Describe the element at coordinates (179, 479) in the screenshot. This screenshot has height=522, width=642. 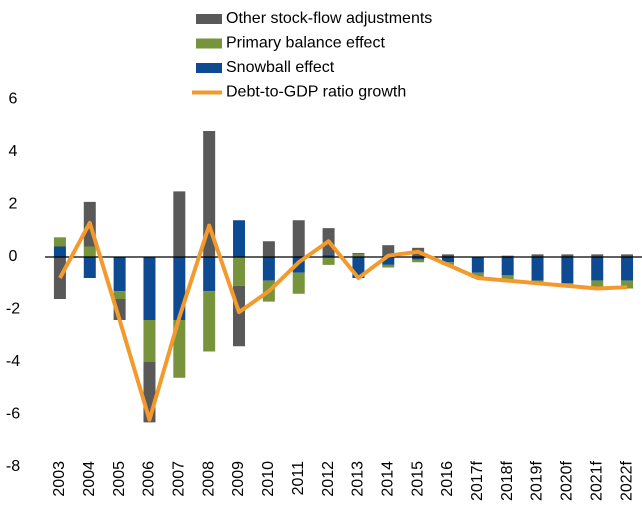
I see `x-tick-label: 2007` at that location.